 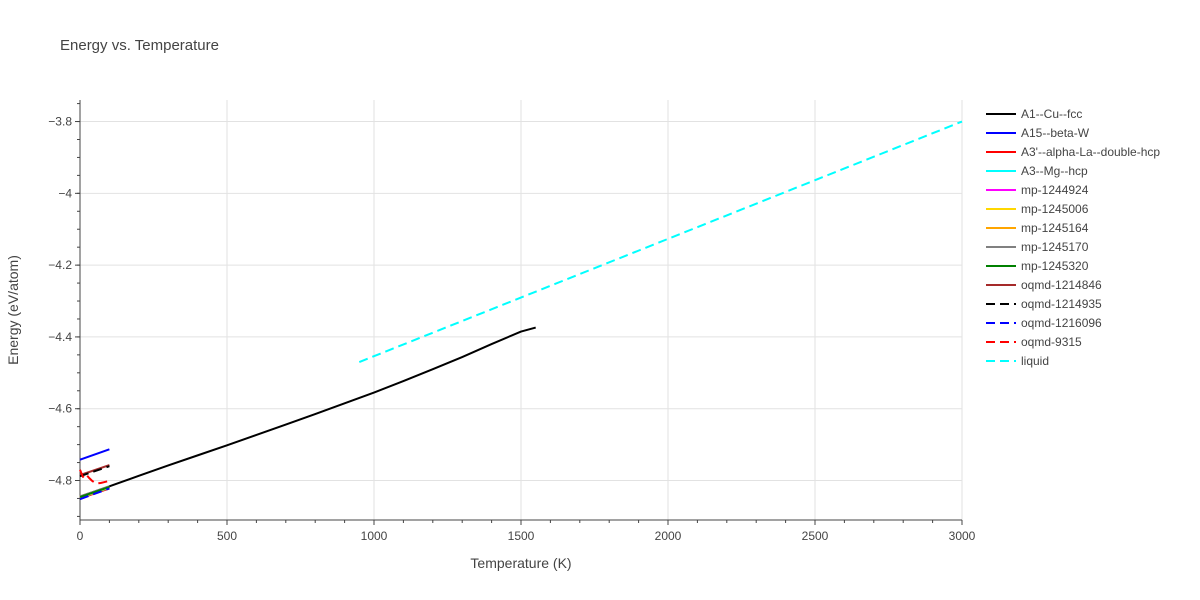 I want to click on y-axis-title: Energy (eV/atom), so click(x=13, y=310).